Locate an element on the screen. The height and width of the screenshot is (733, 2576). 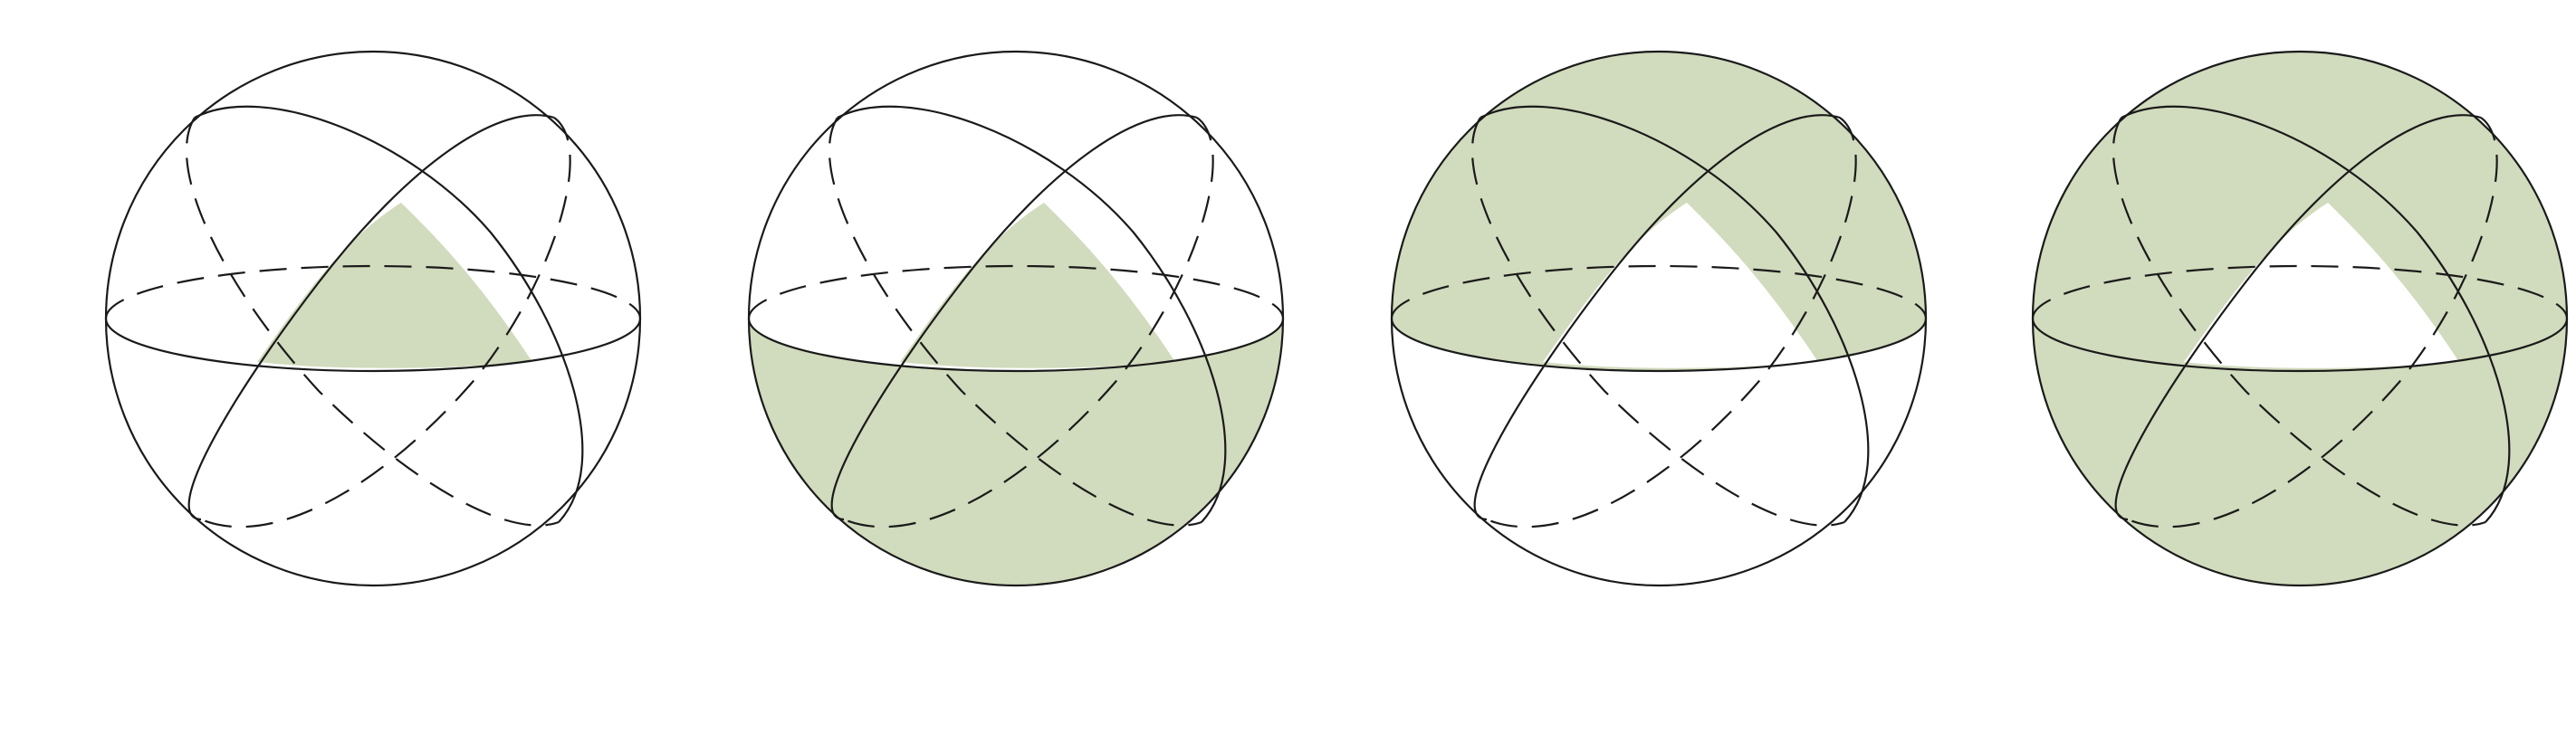
upper-hemisphere-minus-triangle-fill is located at coordinates (1659, 211).